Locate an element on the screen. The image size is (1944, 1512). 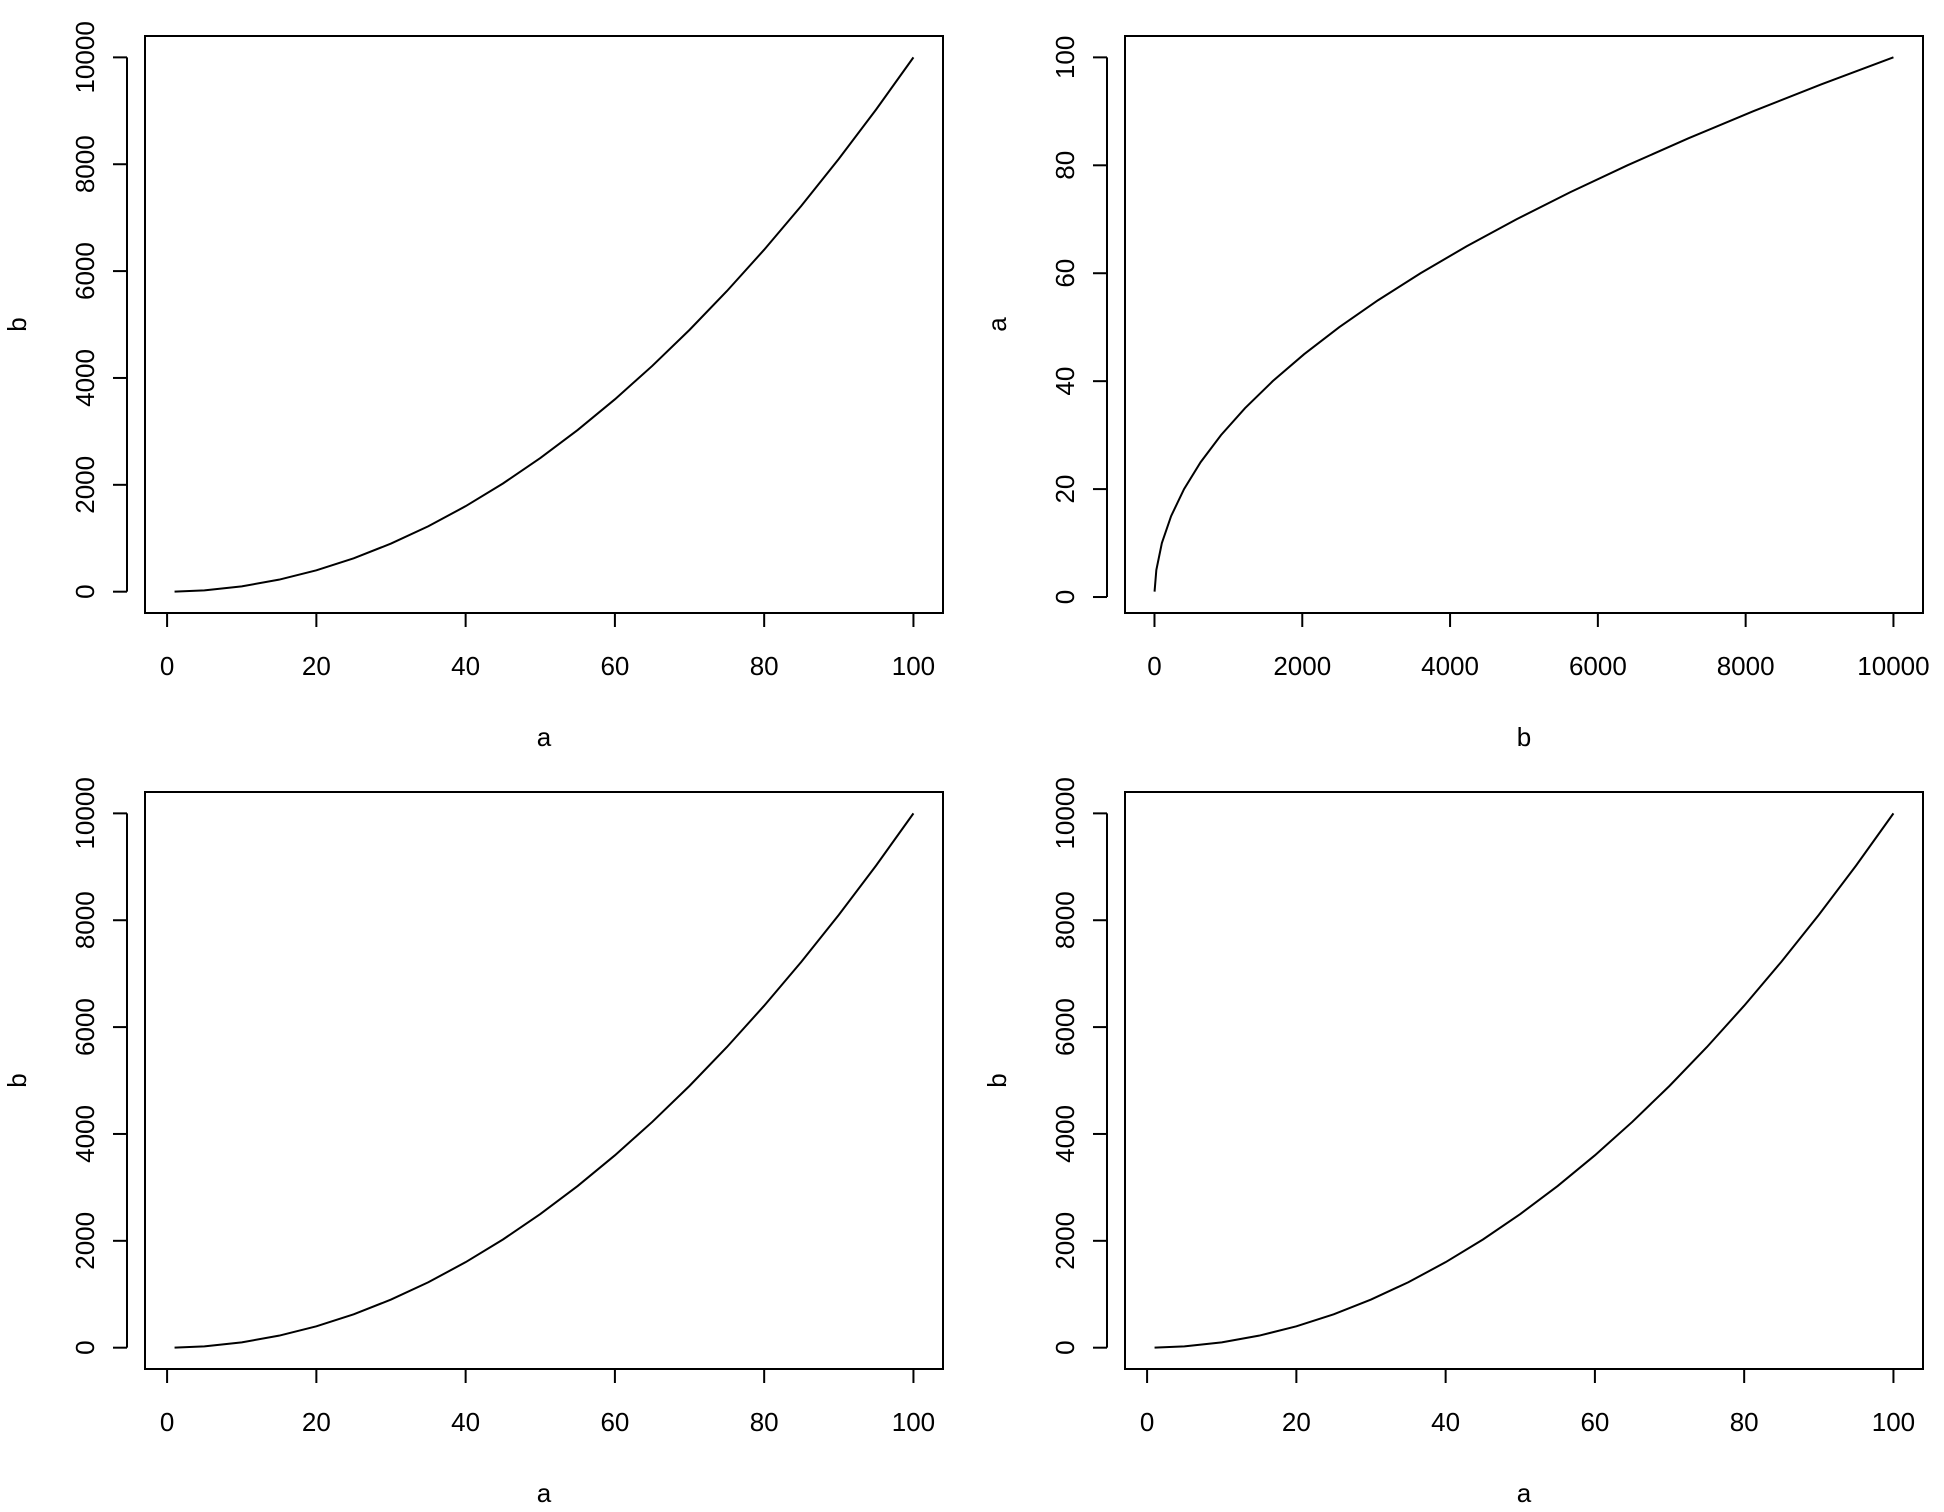
y-tick-label: 40 is located at coordinates (1065, 381).